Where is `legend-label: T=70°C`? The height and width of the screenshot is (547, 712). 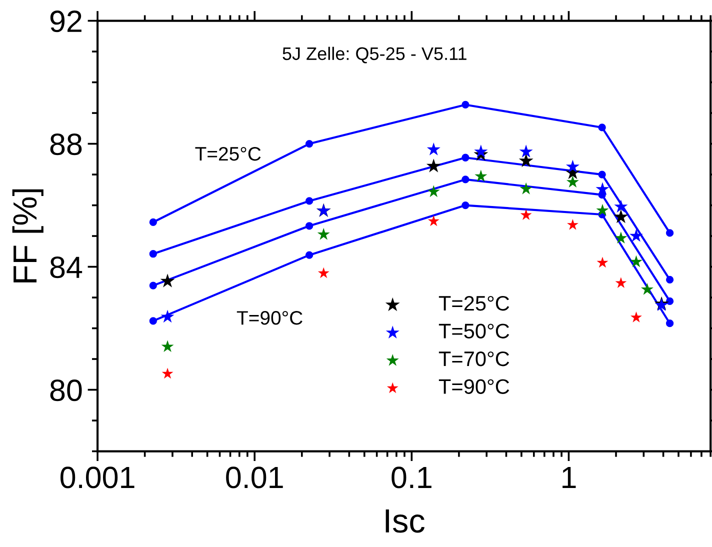 legend-label: T=70°C is located at coordinates (474, 358).